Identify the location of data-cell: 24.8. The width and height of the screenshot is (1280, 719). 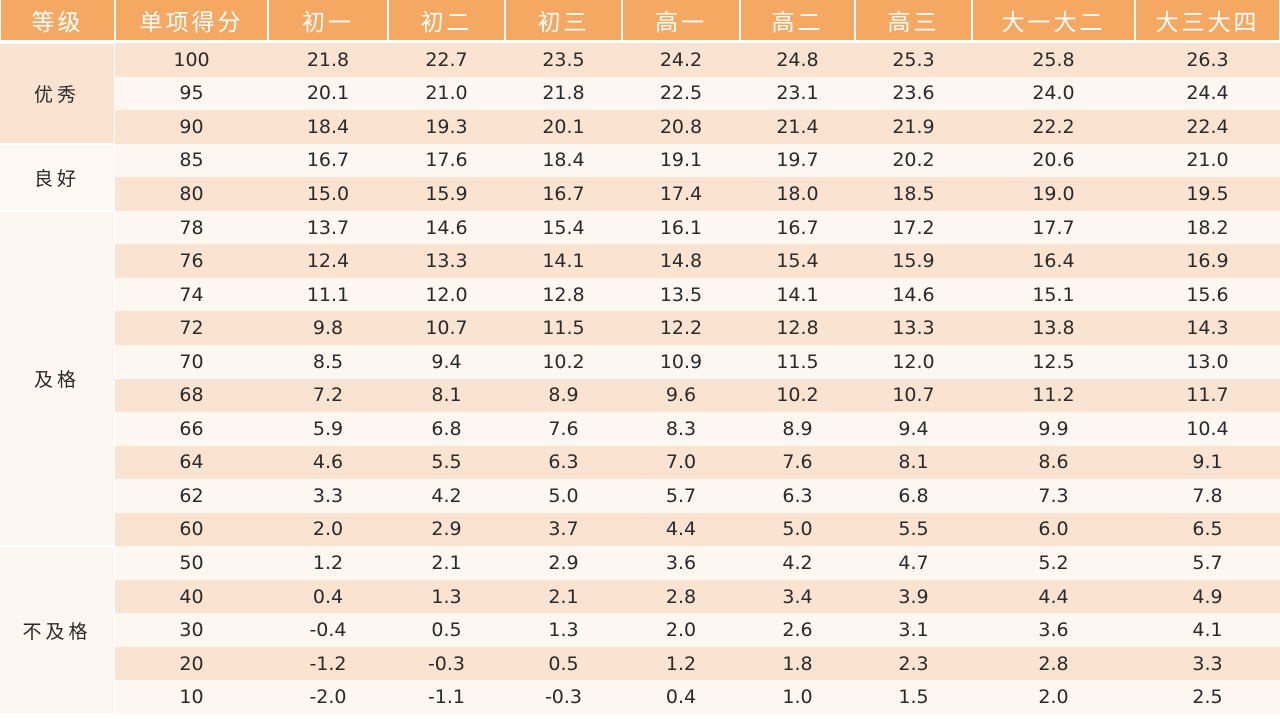
(797, 59).